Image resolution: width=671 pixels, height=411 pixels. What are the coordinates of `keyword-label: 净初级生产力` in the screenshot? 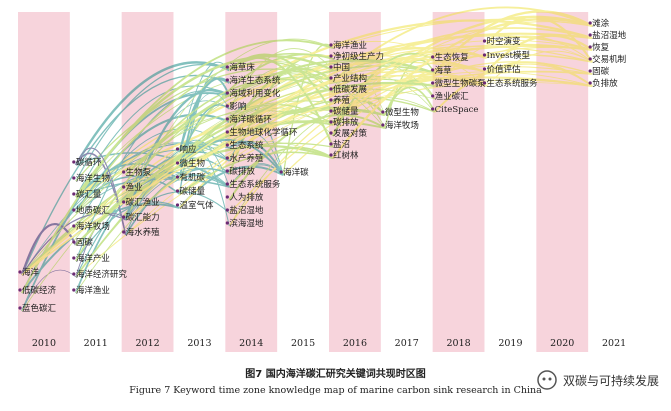 It's located at (358, 56).